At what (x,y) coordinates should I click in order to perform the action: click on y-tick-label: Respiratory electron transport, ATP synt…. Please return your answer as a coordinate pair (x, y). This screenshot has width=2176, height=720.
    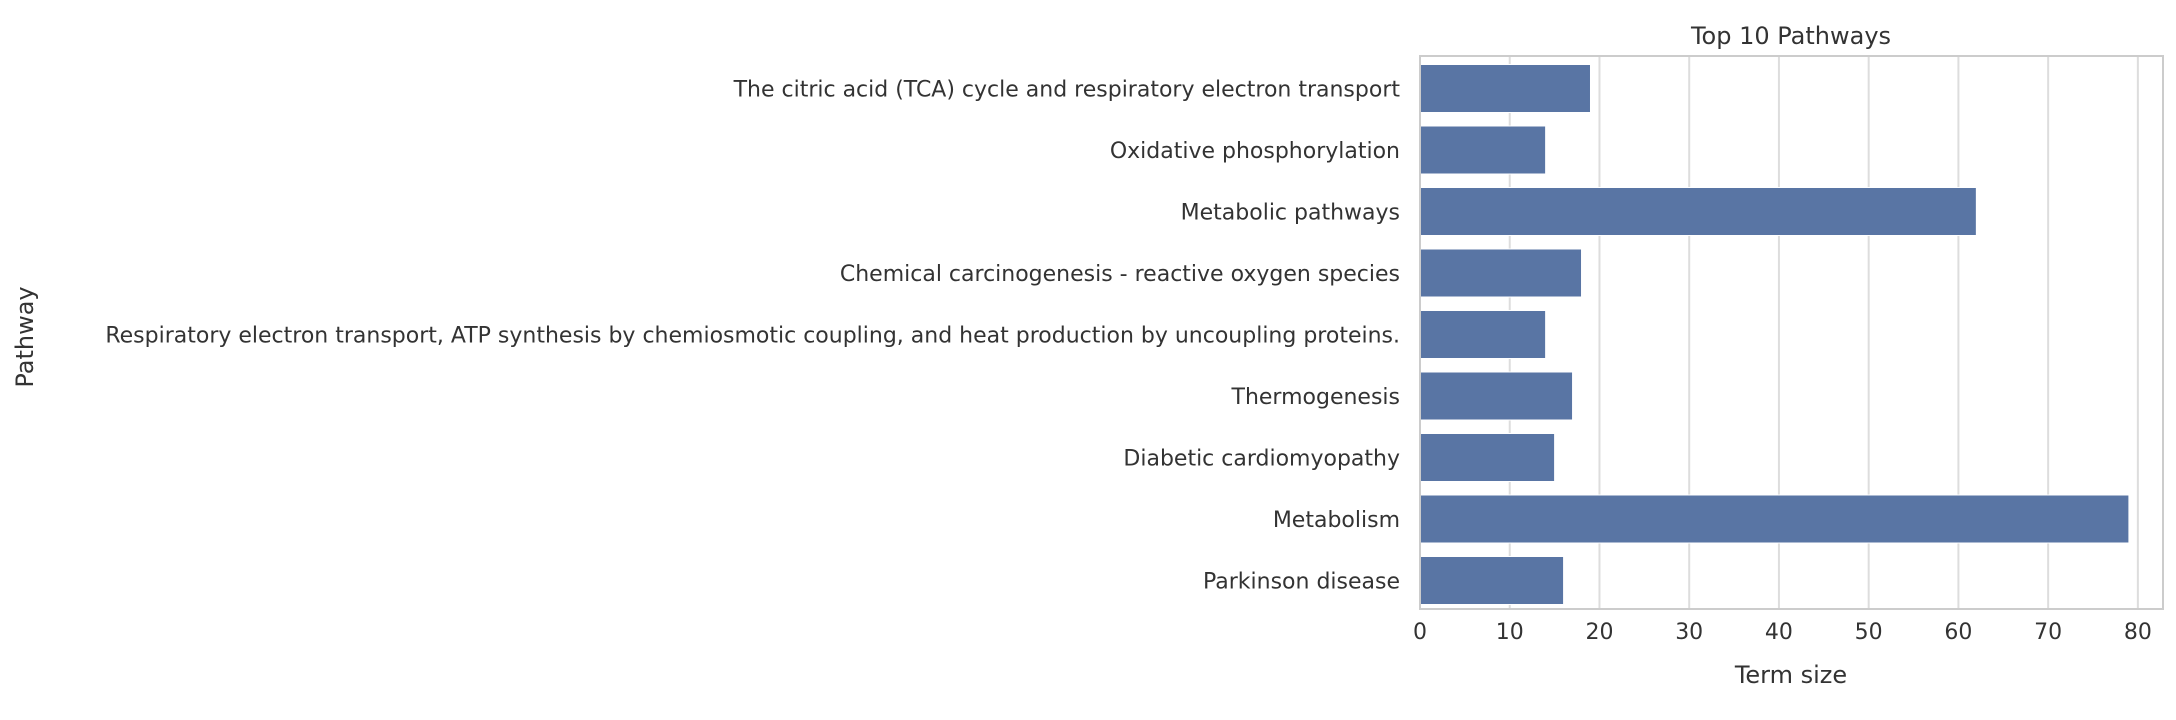
    Looking at the image, I should click on (752, 336).